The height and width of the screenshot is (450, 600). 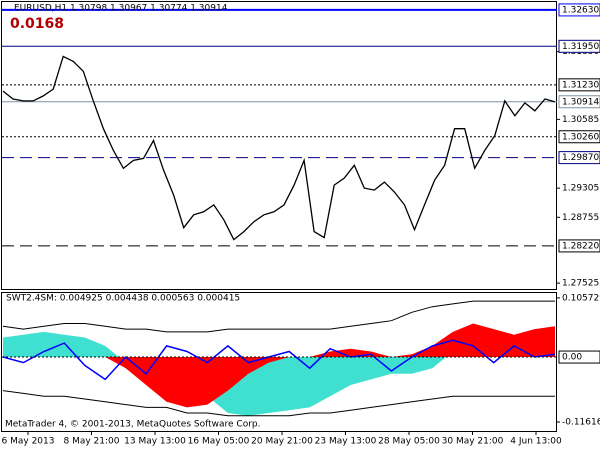 I want to click on y-tick-label: 1.28755, so click(x=580, y=218).